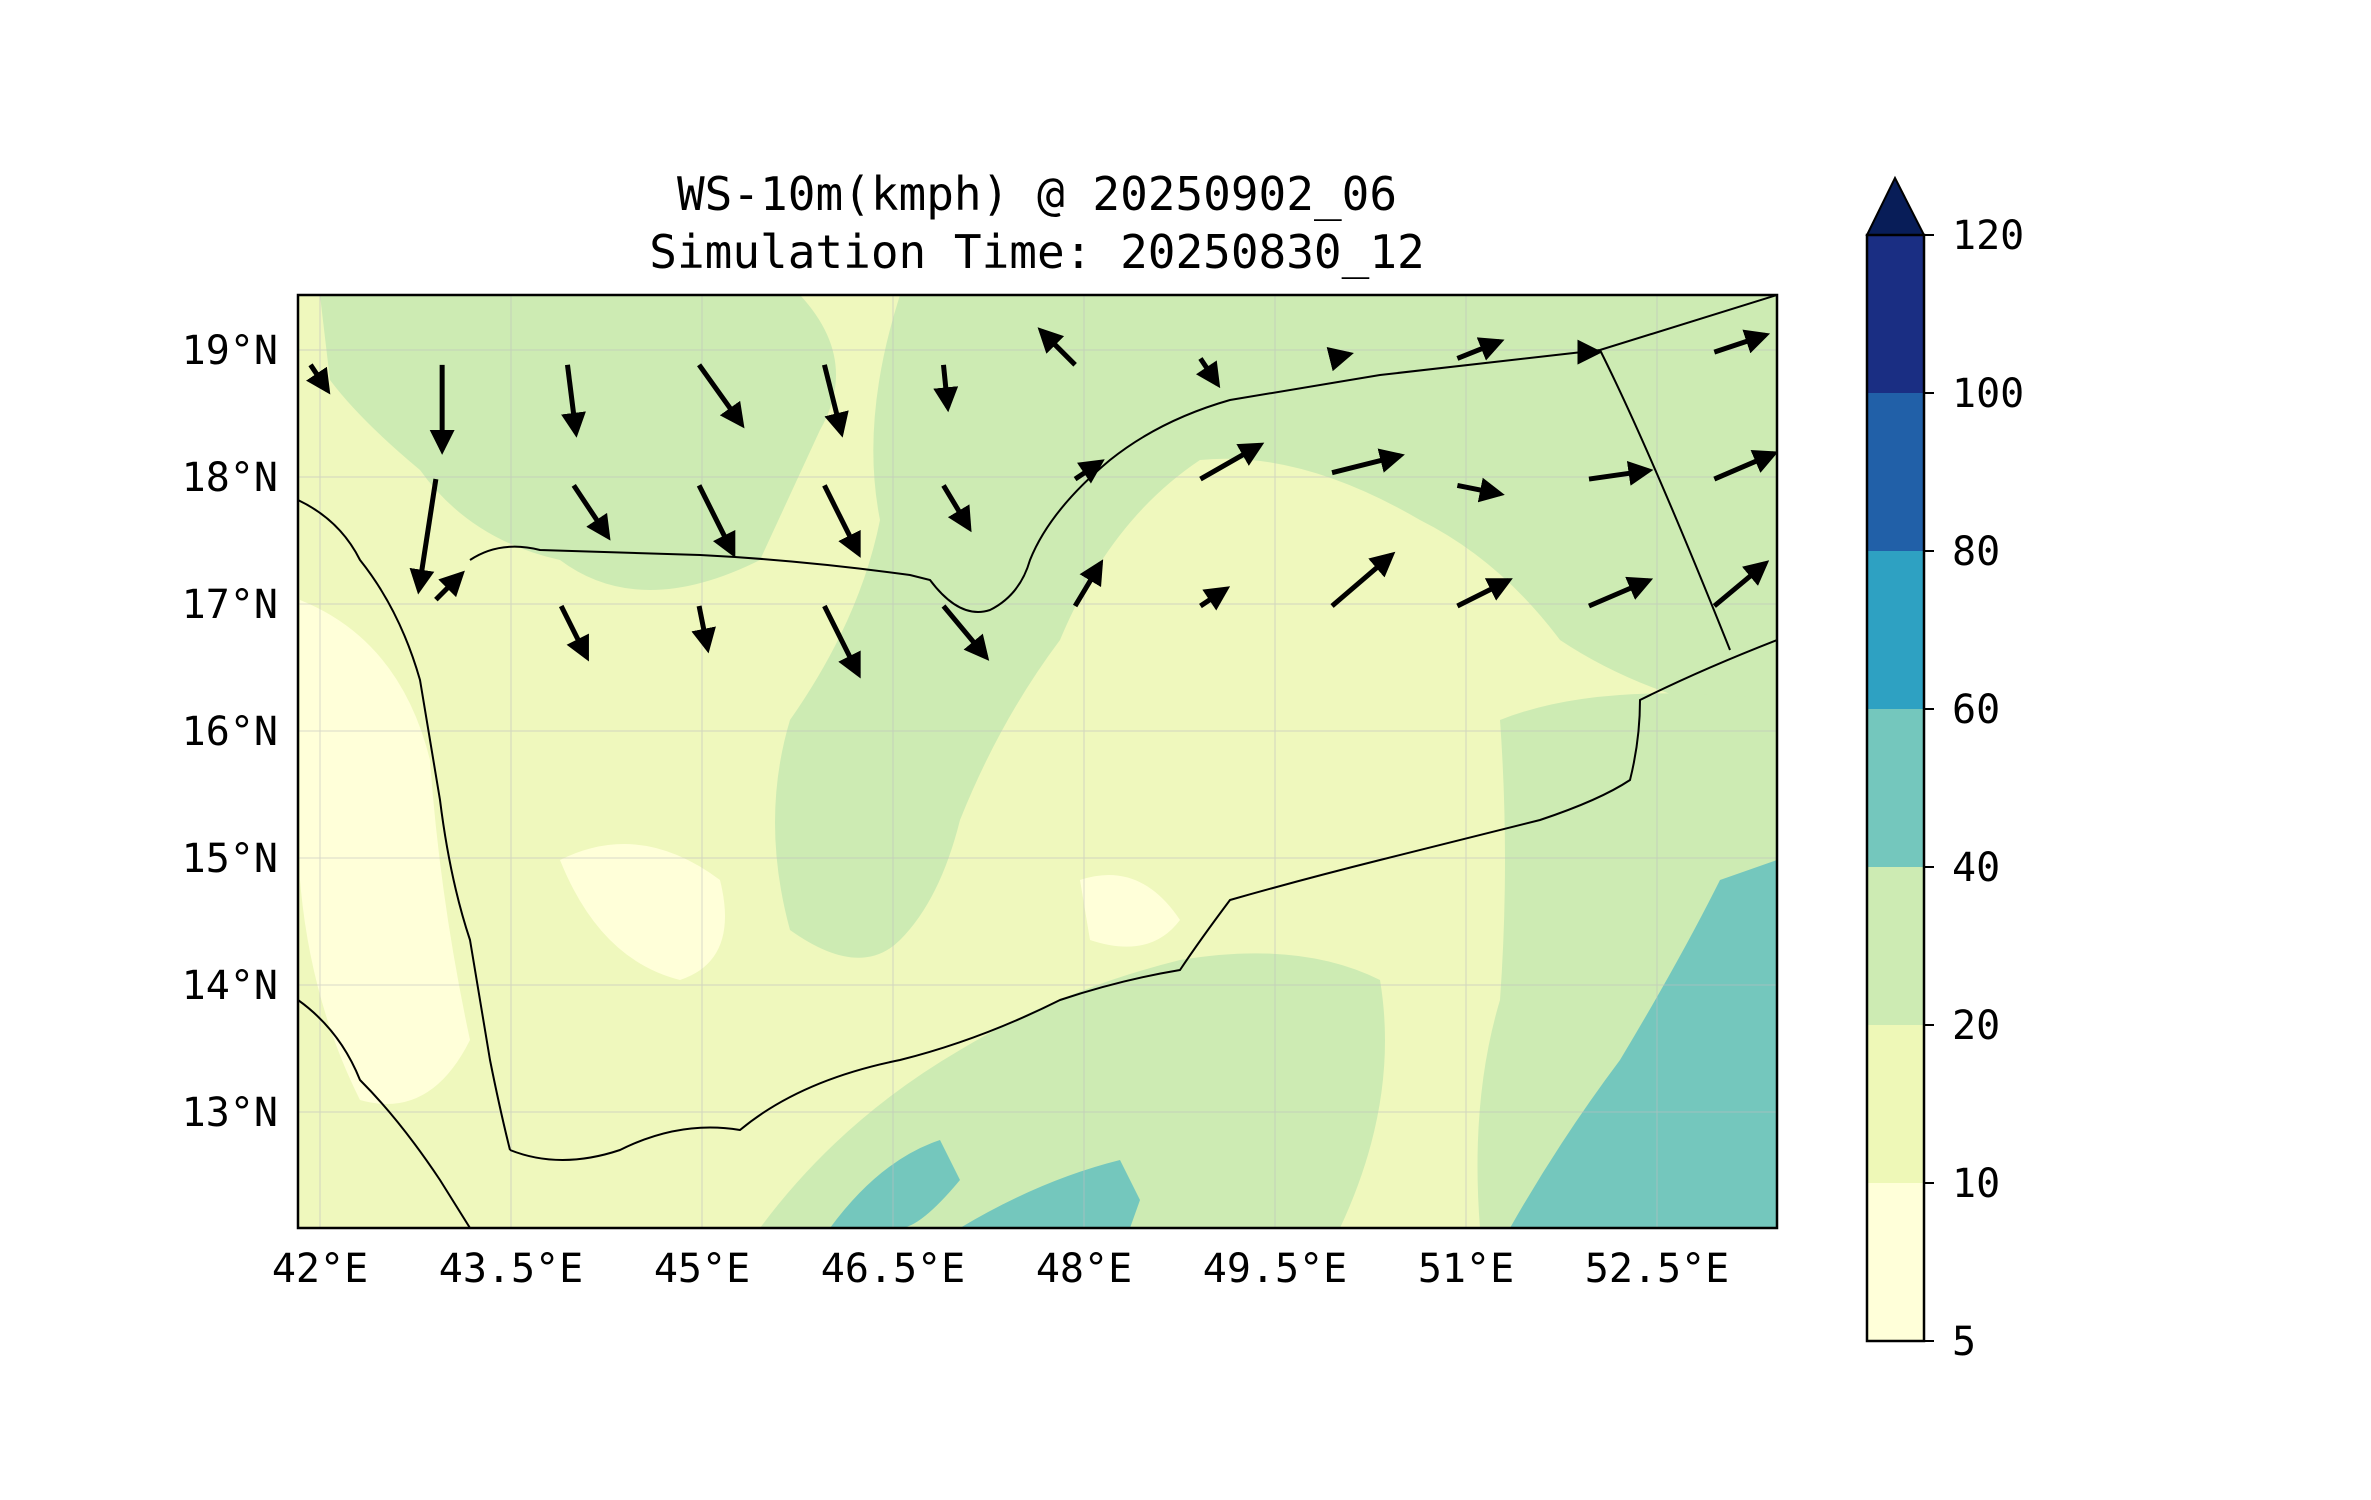 The image size is (2371, 1500). What do you see at coordinates (511, 1269) in the screenshot?
I see `lon-tick-label: 43.5°E` at bounding box center [511, 1269].